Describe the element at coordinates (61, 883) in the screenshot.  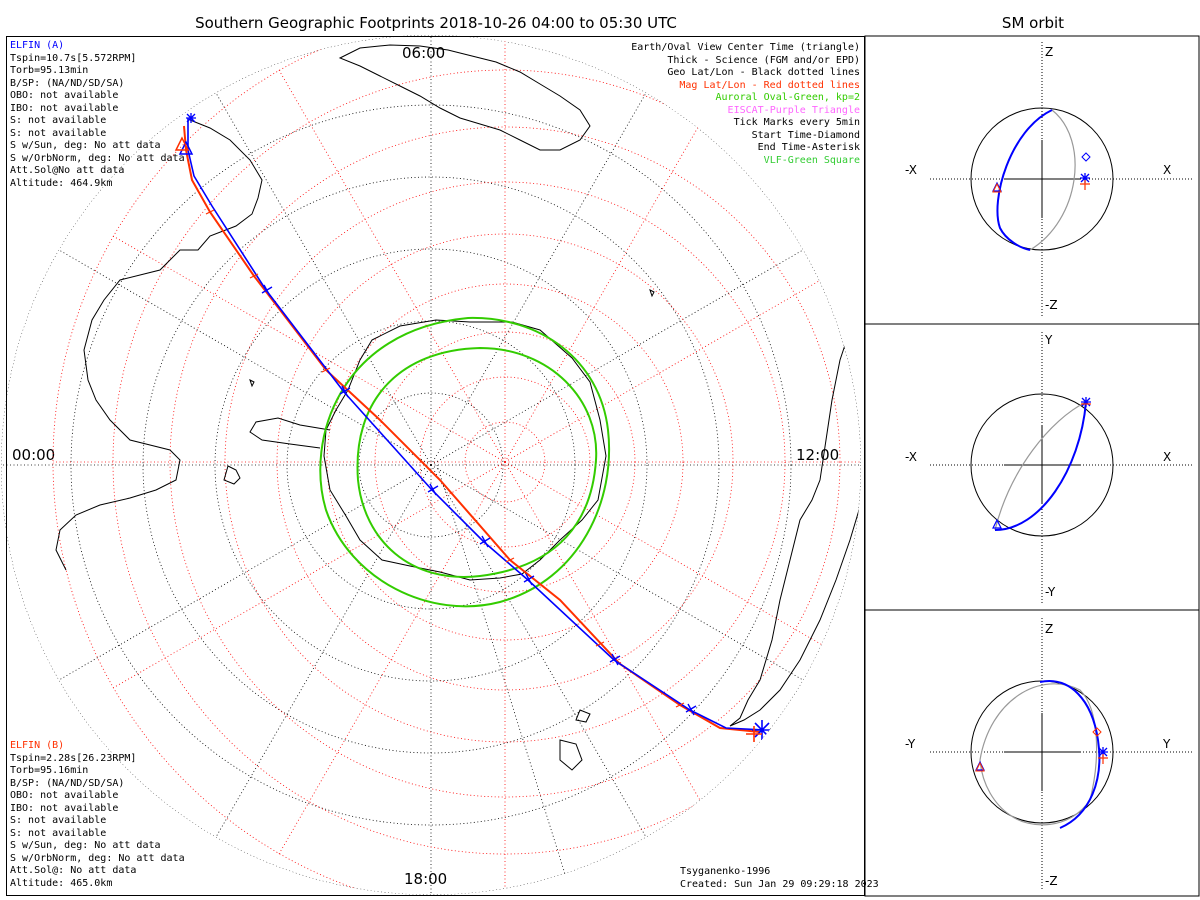
I see `elfin-b-line: Altitude: 465.0km` at that location.